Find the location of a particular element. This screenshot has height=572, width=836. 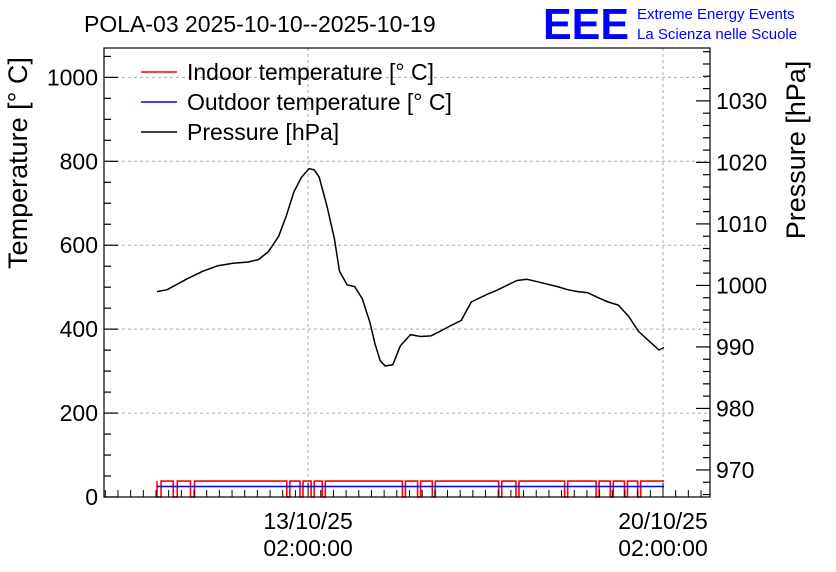

y2-tick-label: 1000 is located at coordinates (741, 285).